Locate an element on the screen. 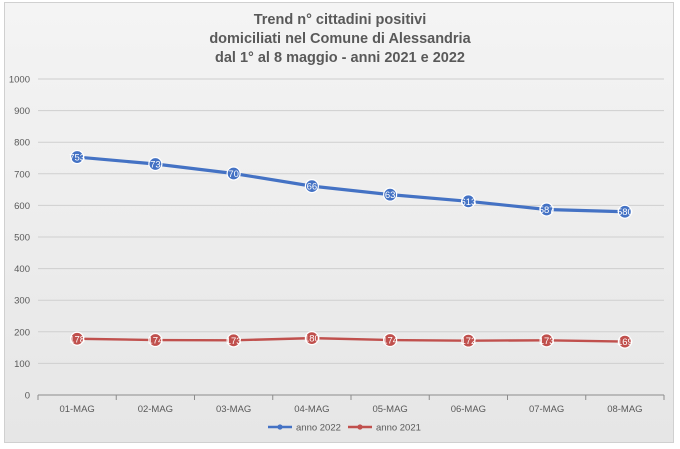 This screenshot has width=680, height=449. data-label: 753 is located at coordinates (77, 158).